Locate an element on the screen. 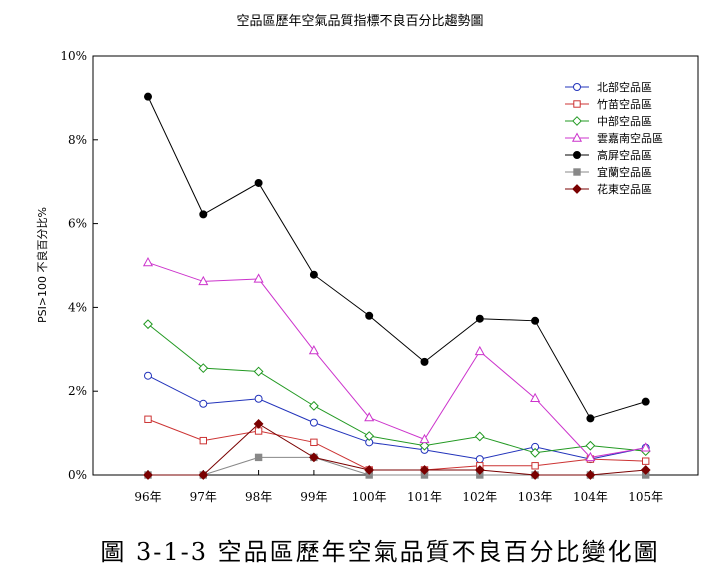 The width and height of the screenshot is (720, 580). legend-item: 中部空品區 is located at coordinates (608, 121).